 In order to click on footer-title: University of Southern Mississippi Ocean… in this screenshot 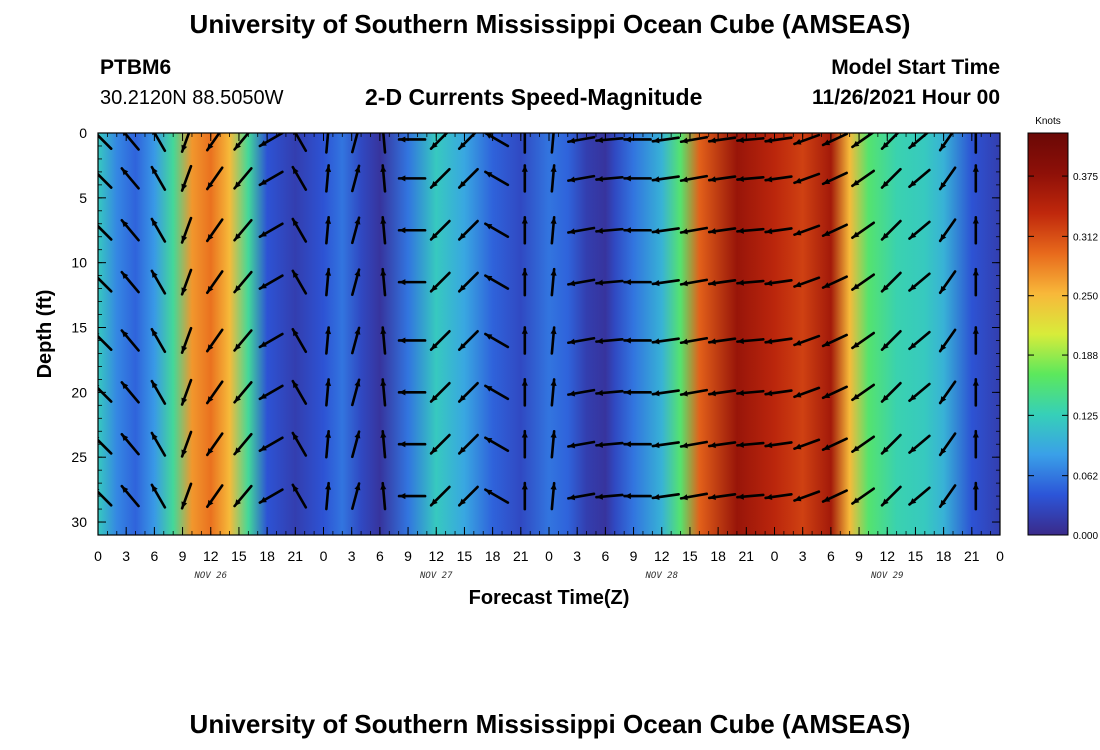, I will do `click(550, 724)`.